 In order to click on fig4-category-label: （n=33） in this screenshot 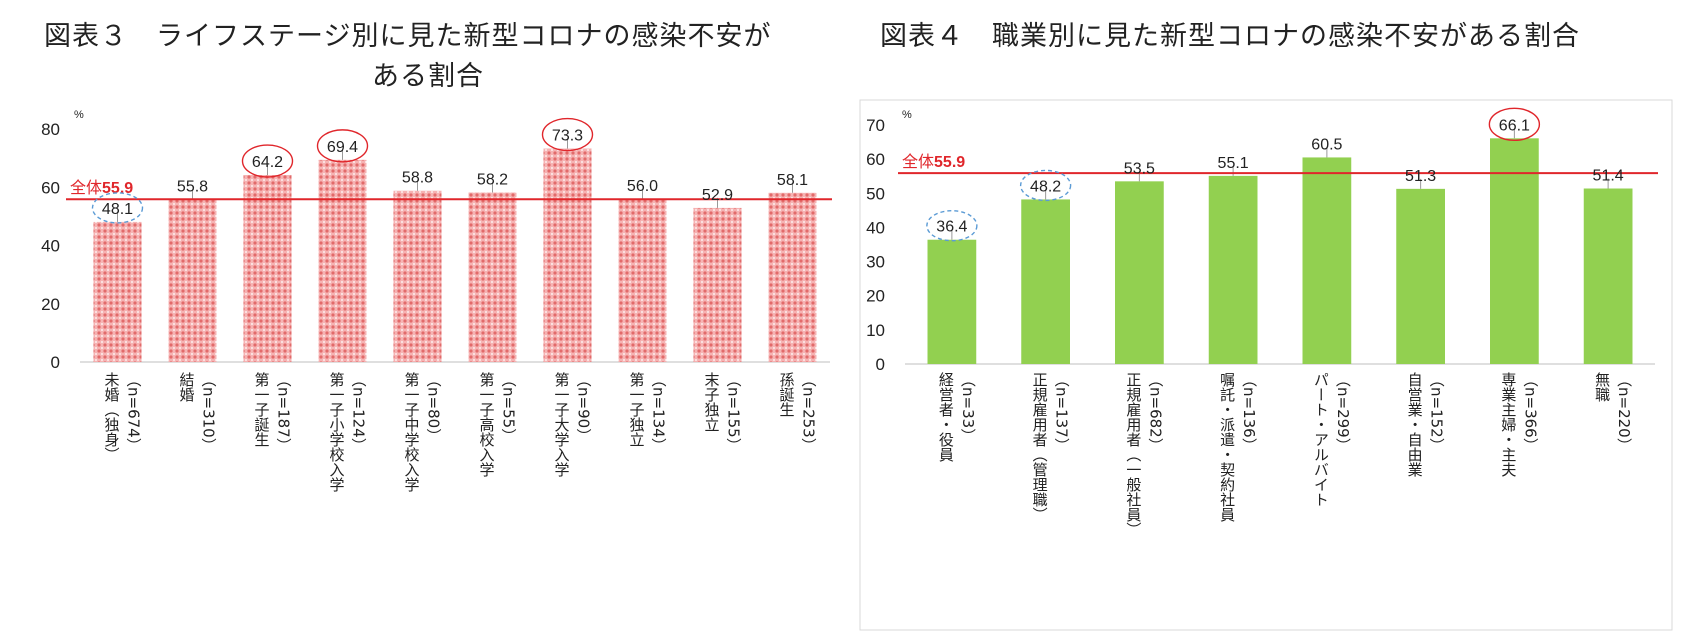, I will do `click(968, 407)`.